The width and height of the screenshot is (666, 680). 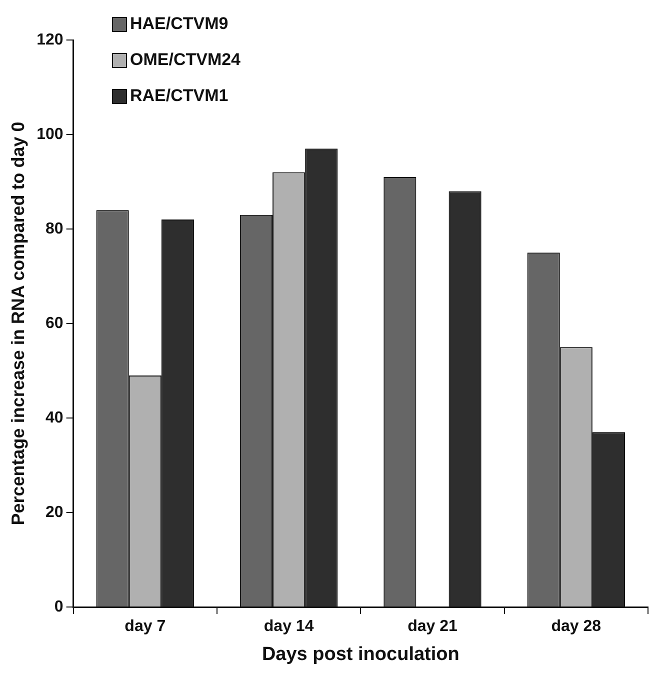 What do you see at coordinates (179, 24) in the screenshot?
I see `legend-label: HAE/CTVM9` at bounding box center [179, 24].